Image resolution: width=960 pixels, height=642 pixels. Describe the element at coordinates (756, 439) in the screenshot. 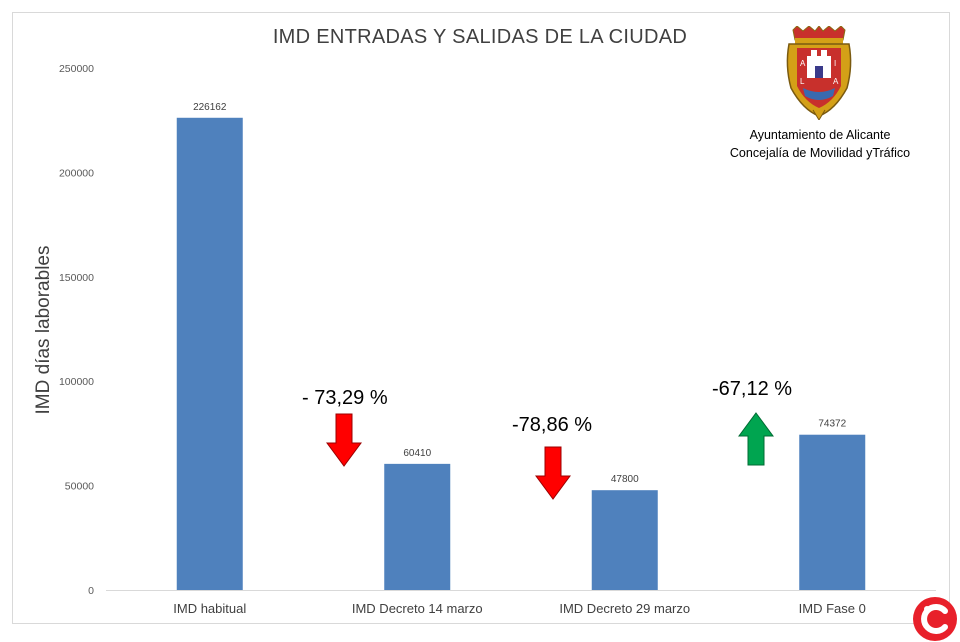

I see `up-arrow-icon` at that location.